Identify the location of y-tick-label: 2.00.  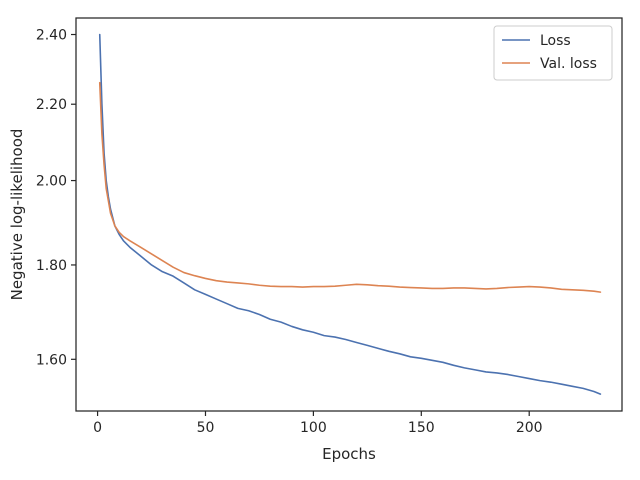
(51, 182).